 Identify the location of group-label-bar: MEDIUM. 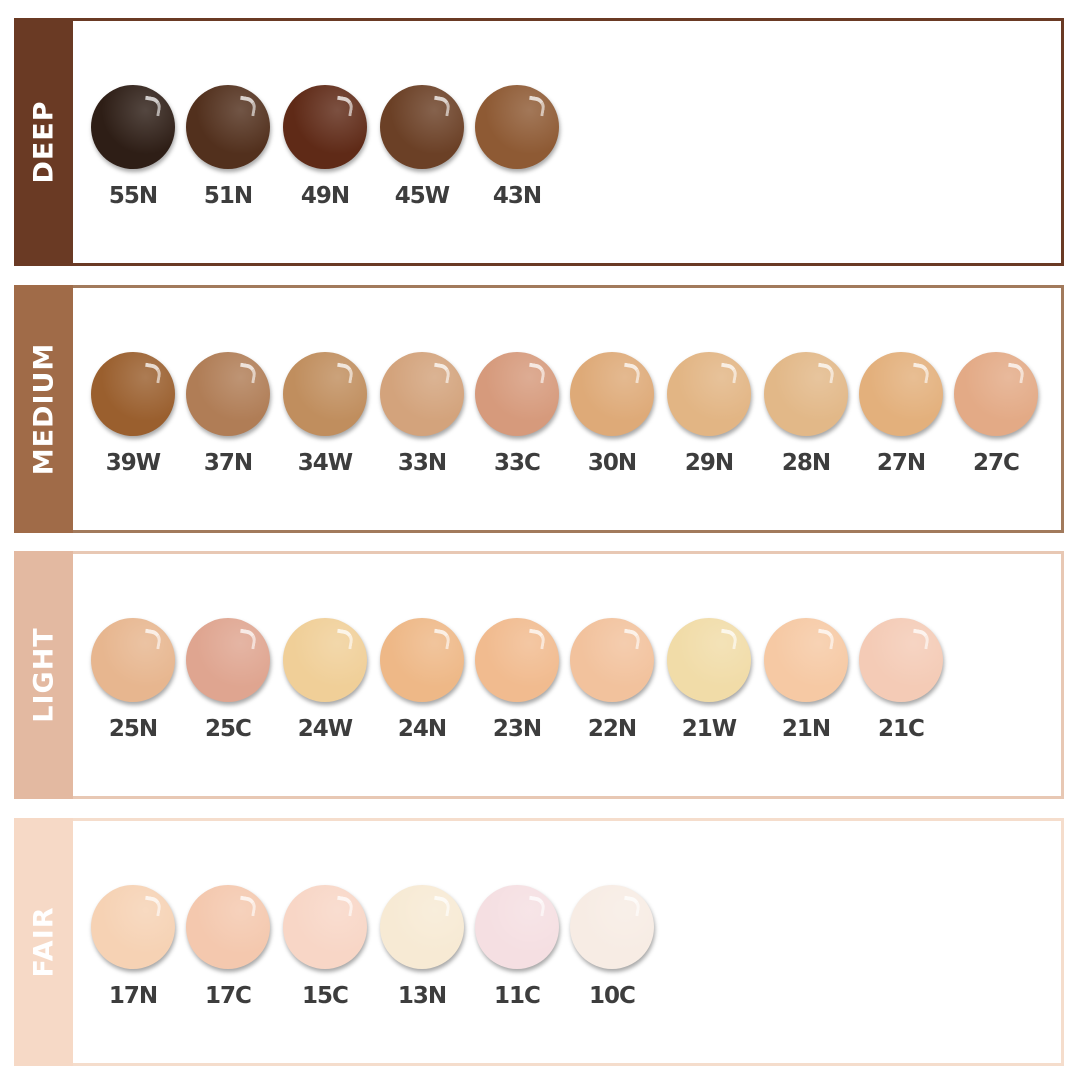
(43, 409).